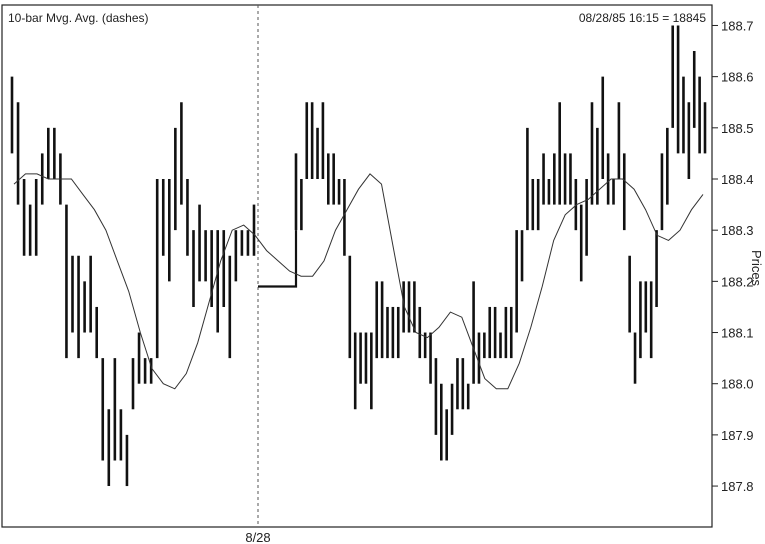 The image size is (765, 544). What do you see at coordinates (756, 268) in the screenshot?
I see `y-axis-label: Prices` at bounding box center [756, 268].